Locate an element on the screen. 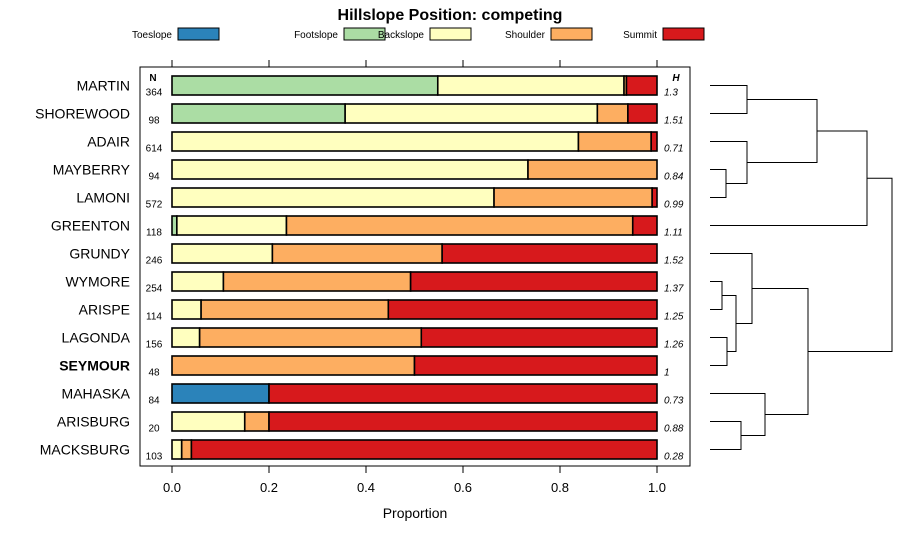 The image size is (900, 540). legend: Toeslope Footslope Backslope Shoulder Summit is located at coordinates (418, 34).